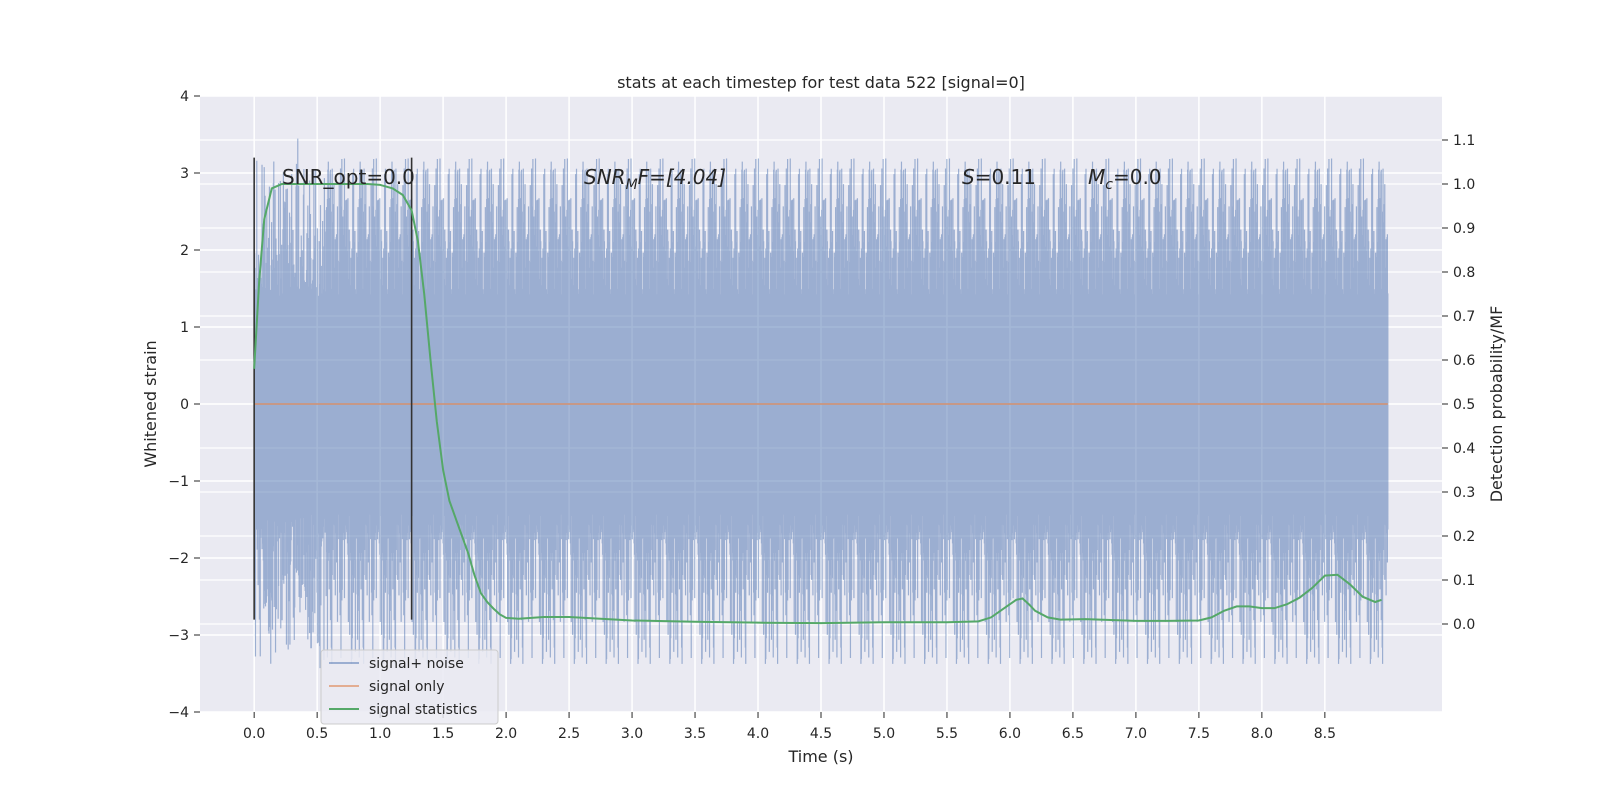 This screenshot has height=800, width=1600. I want to click on y-tick-label: 2, so click(184, 251).